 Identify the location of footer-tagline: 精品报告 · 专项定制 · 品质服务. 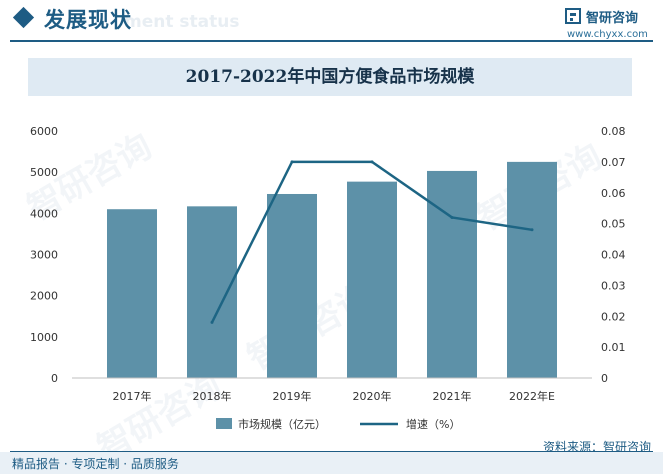
(95, 464).